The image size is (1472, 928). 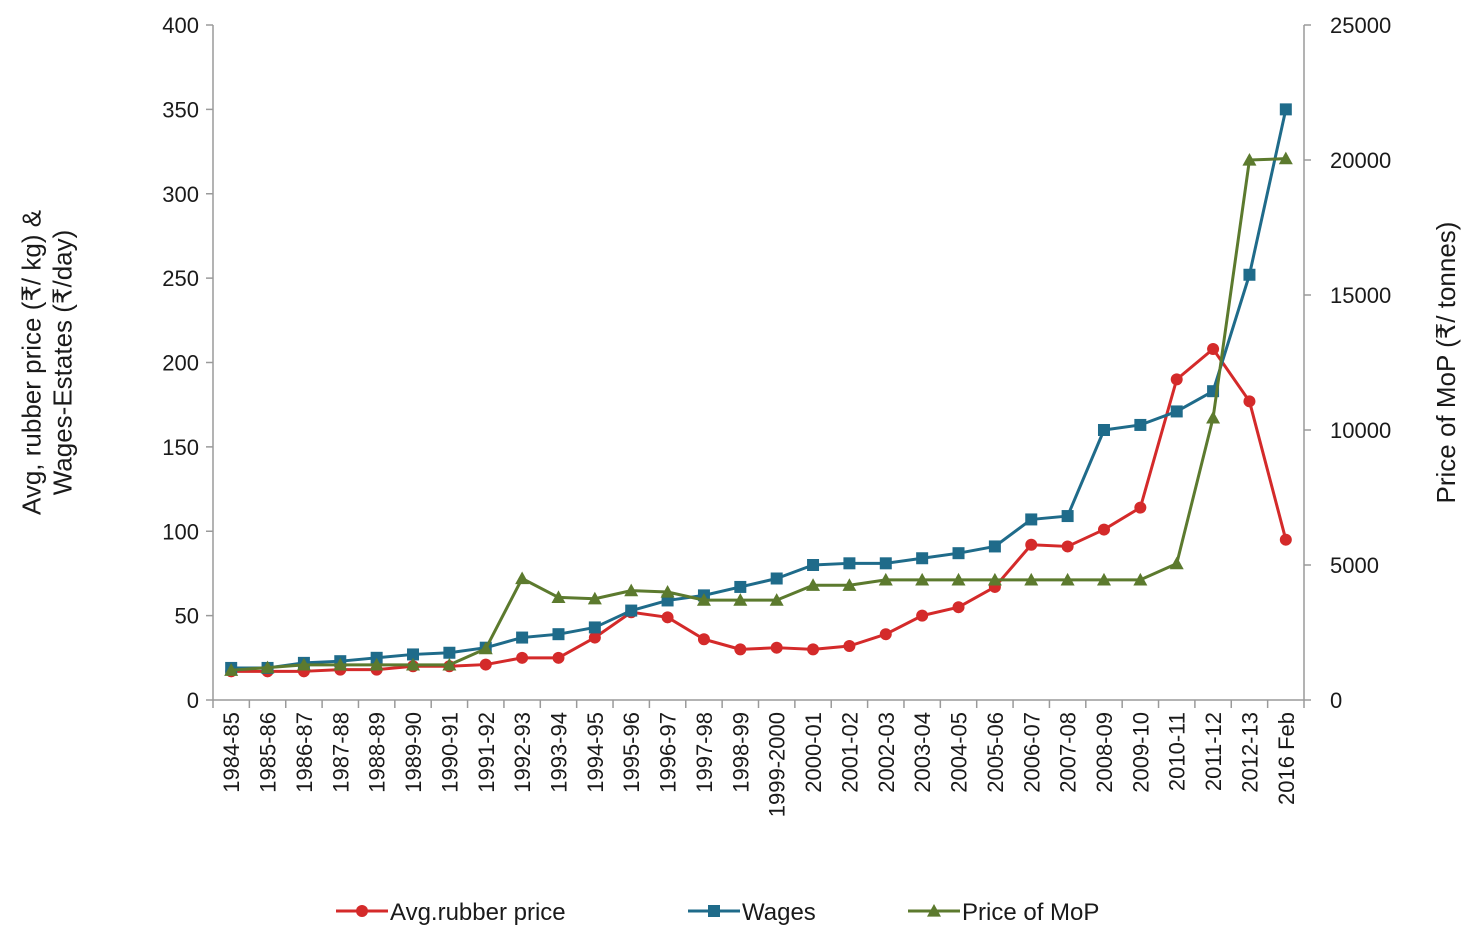 I want to click on y-left-tick-label: 100, so click(x=180, y=531).